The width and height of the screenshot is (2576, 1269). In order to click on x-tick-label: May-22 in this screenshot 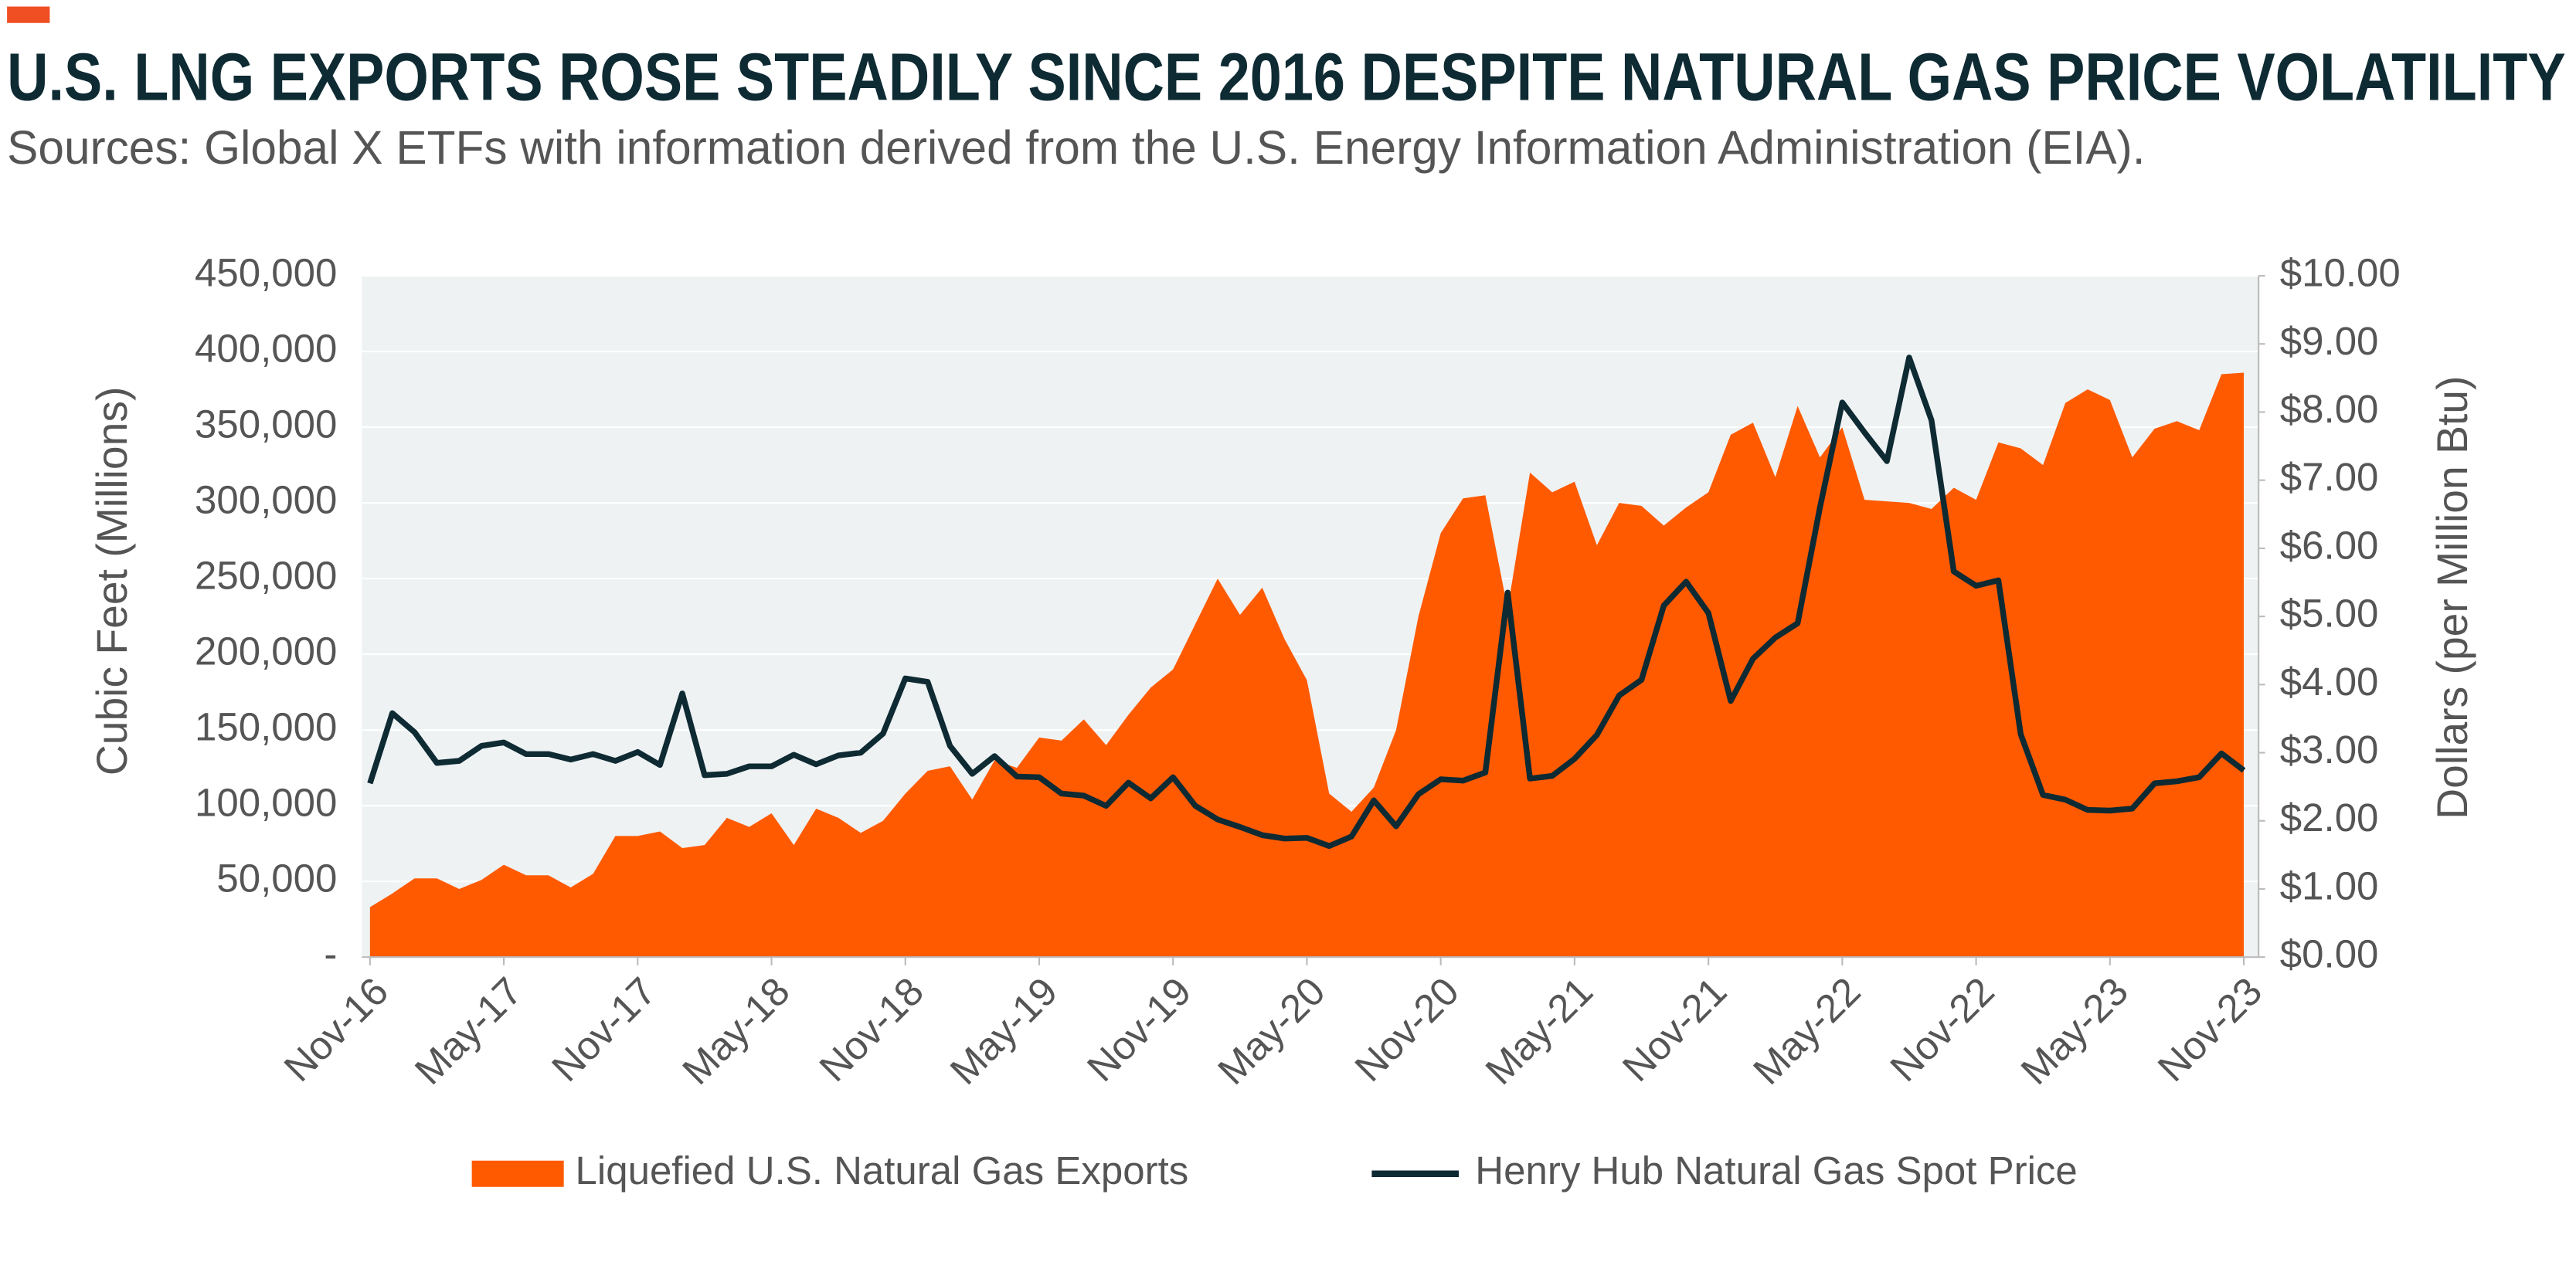, I will do `click(1807, 1031)`.